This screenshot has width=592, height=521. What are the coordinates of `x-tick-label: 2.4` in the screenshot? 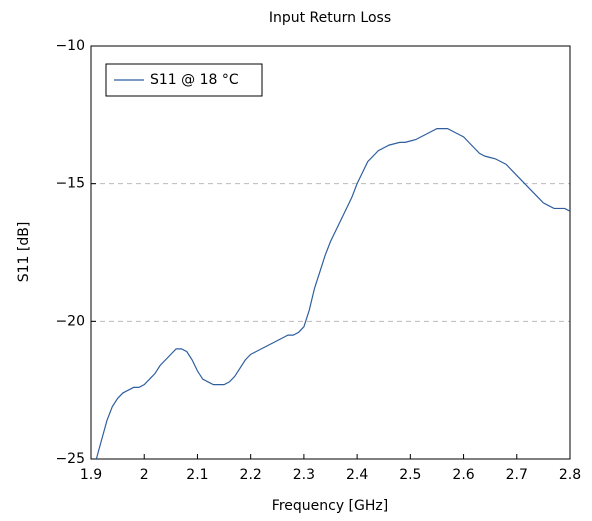 It's located at (357, 475).